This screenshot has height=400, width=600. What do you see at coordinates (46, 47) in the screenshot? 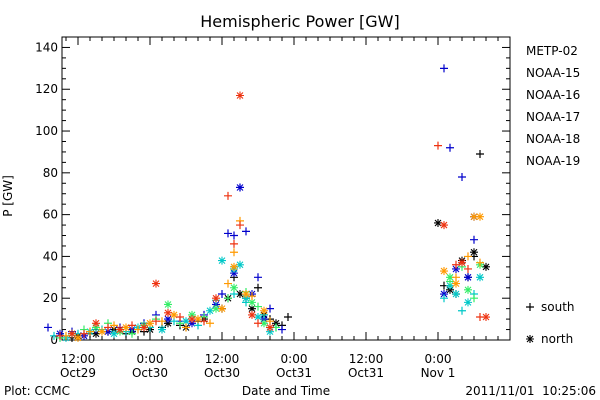
I see `y-tick-label: 140` at bounding box center [46, 47].